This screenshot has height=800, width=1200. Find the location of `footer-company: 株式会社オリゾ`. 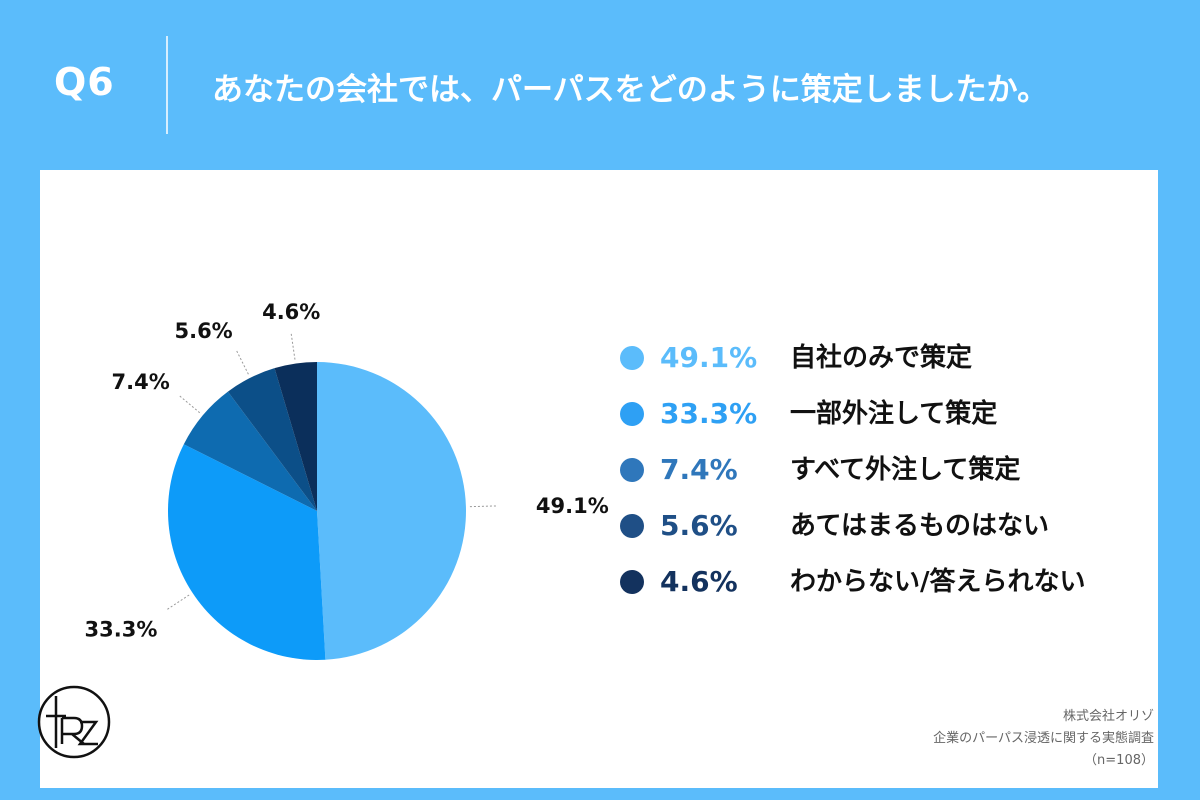

footer-company: 株式会社オリゾ is located at coordinates (1108, 716).